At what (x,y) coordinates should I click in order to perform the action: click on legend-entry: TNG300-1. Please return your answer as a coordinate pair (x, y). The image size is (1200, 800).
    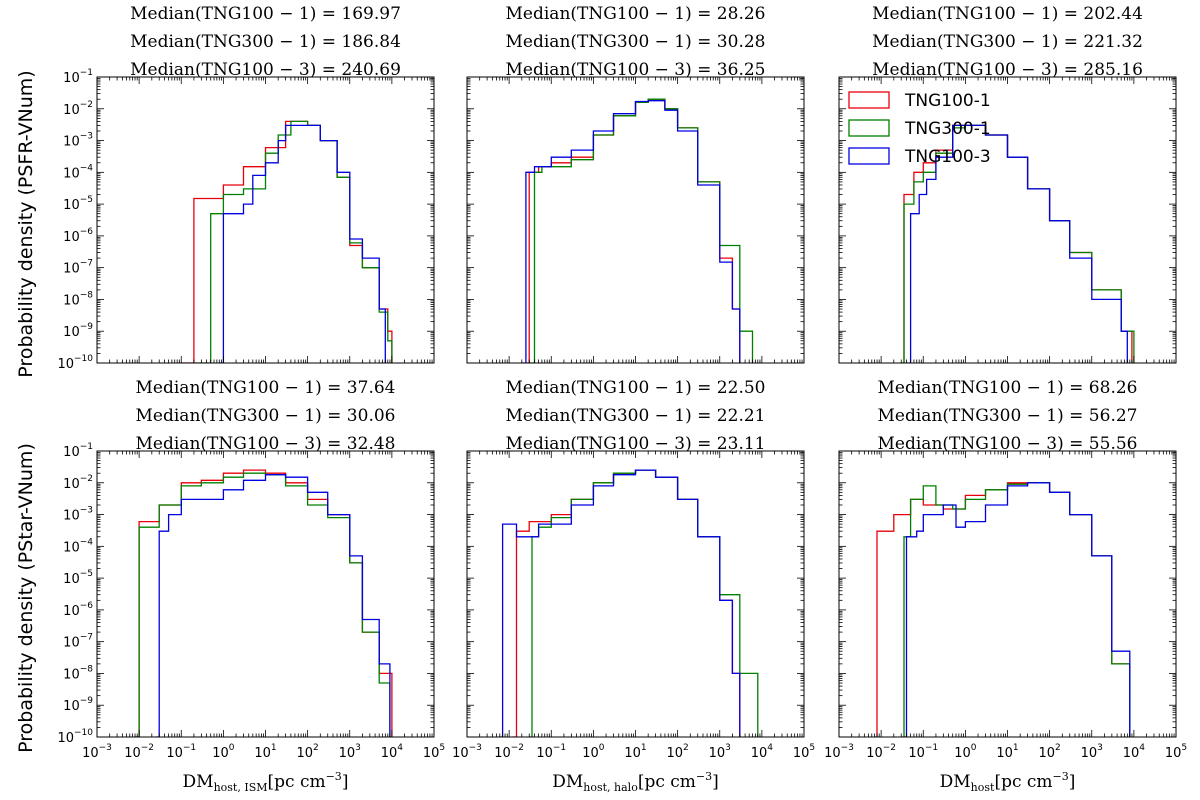
    Looking at the image, I should click on (947, 129).